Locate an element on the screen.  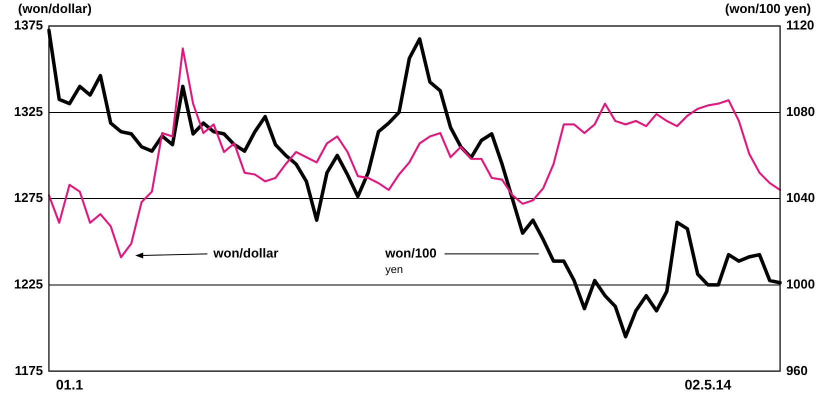
y2-tick-label: 1080 is located at coordinates (800, 111).